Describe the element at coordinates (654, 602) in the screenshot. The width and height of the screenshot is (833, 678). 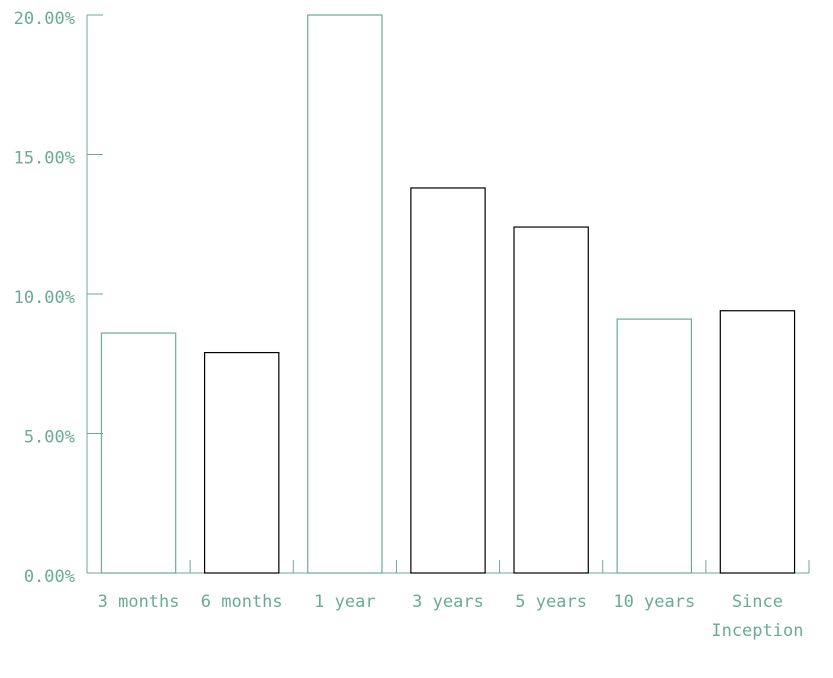
I see `x-tick-label: 10 years` at that location.